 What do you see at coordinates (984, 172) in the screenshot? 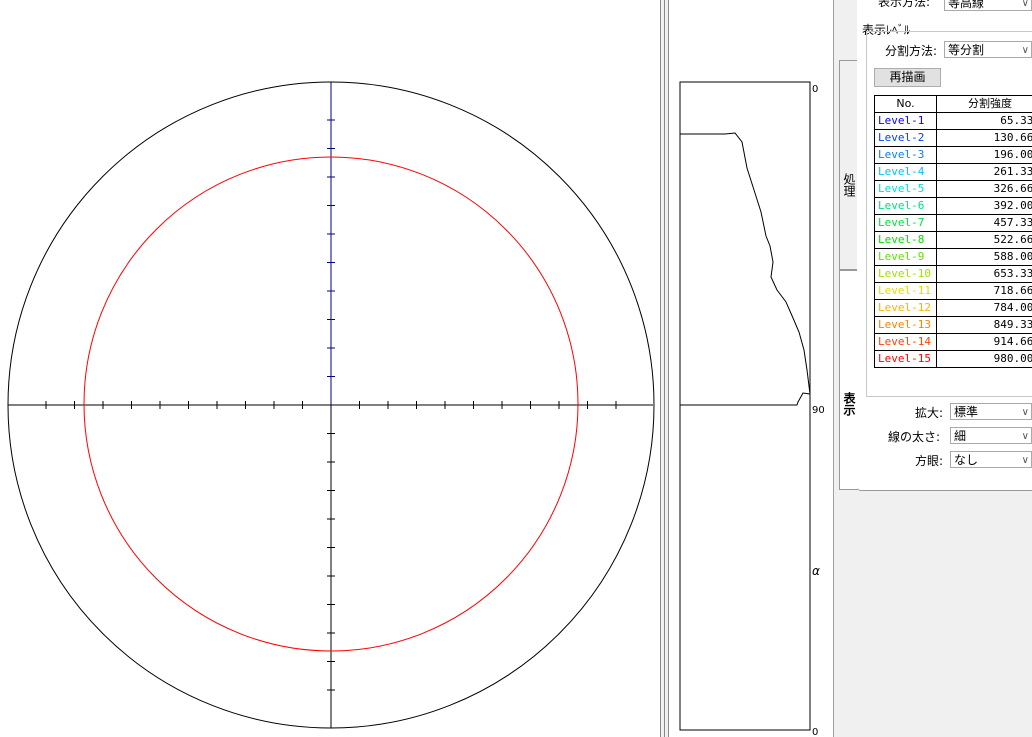
I see `level-intensity: 261.333` at bounding box center [984, 172].